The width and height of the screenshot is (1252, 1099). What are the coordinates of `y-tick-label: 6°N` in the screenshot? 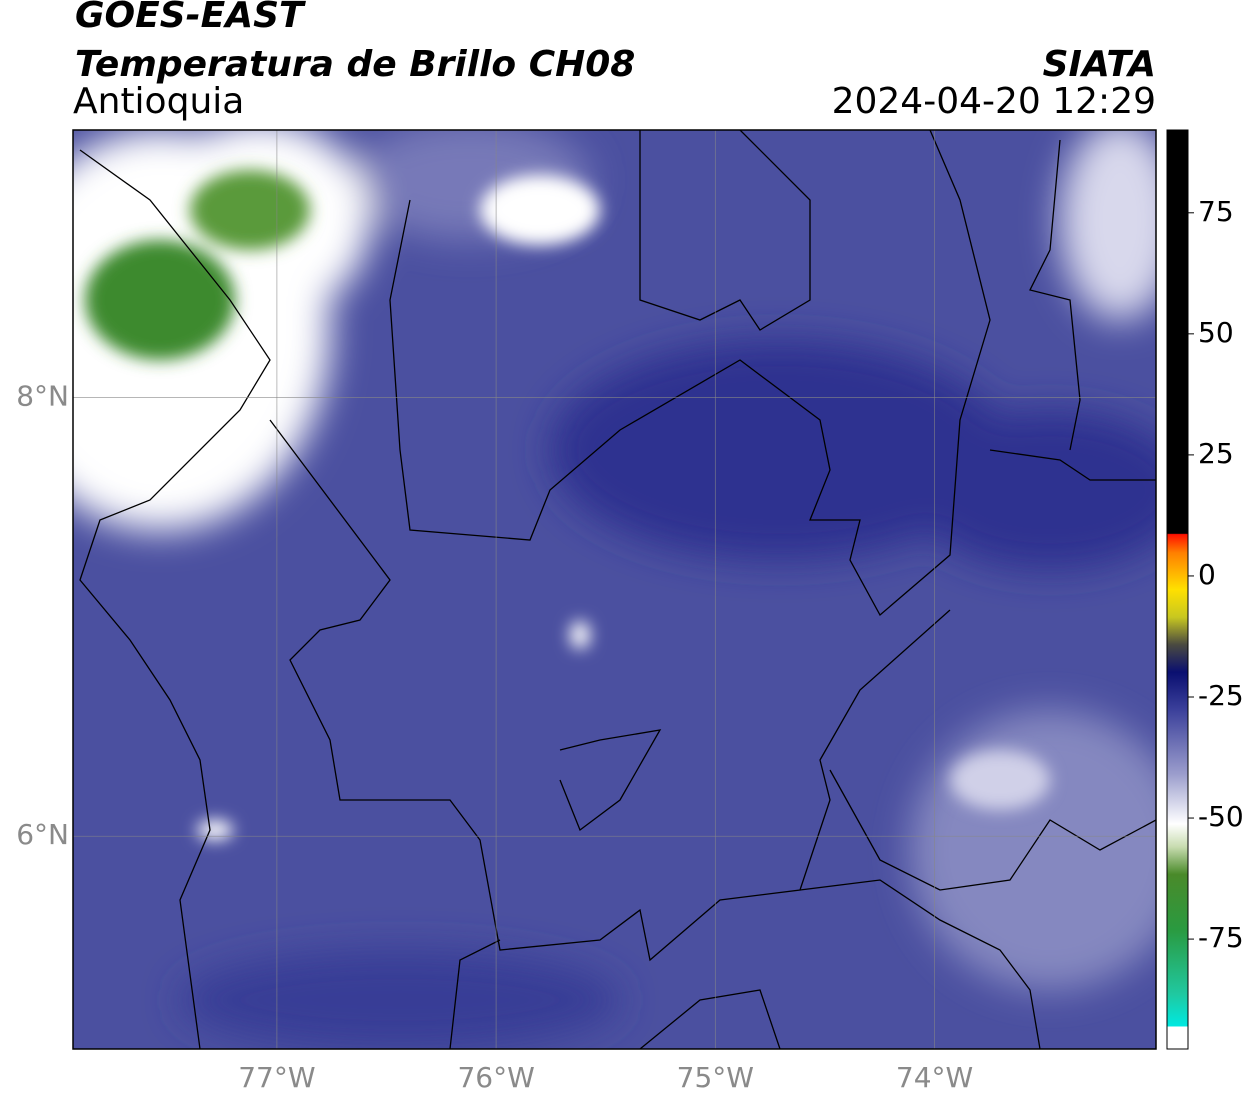 It's located at (42, 834).